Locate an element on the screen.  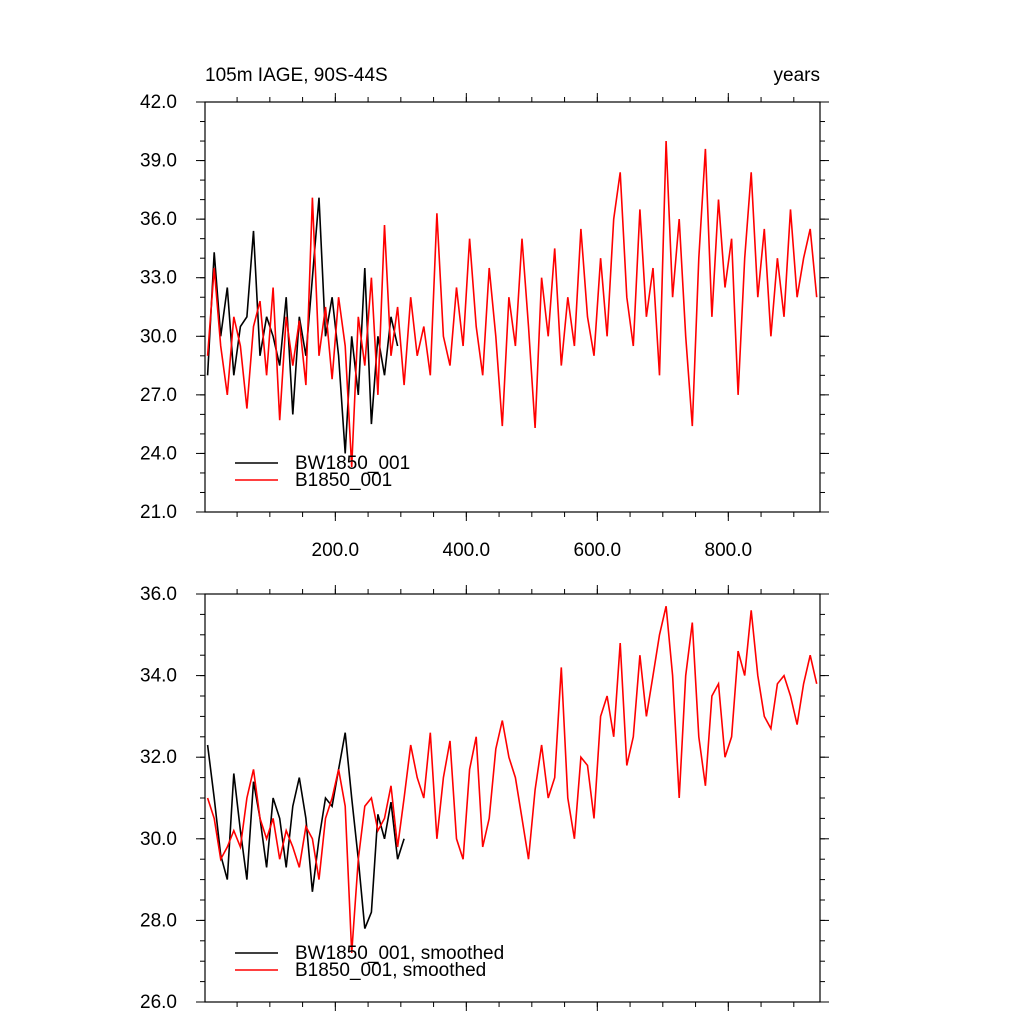
y-tick-label: 42.0 is located at coordinates (158, 102).